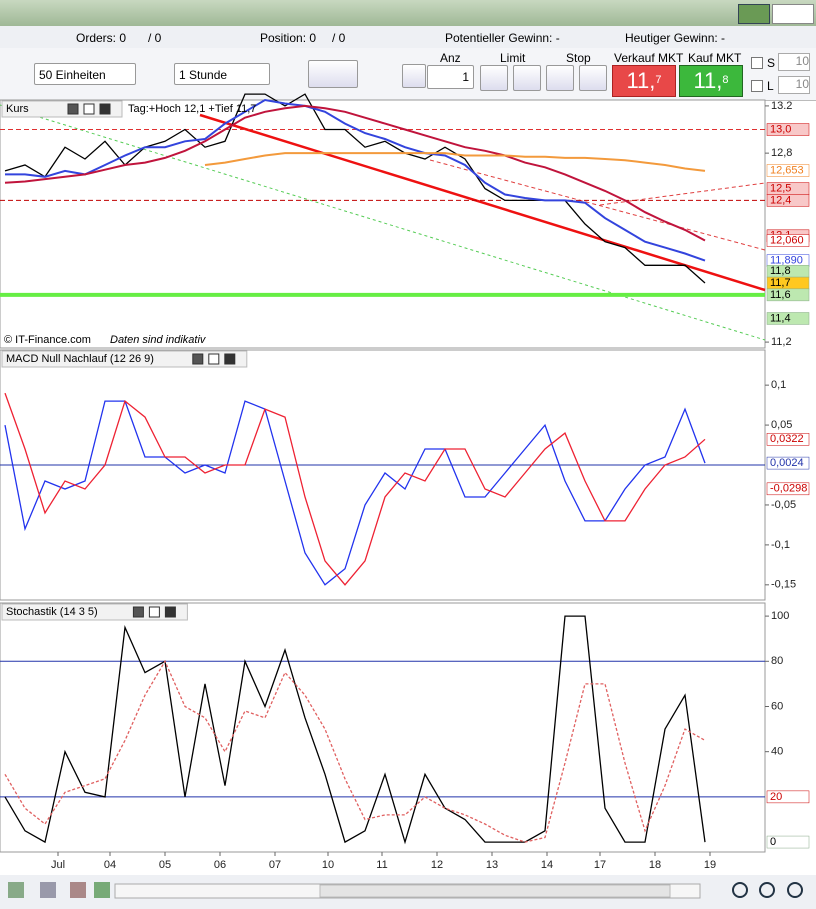 The height and width of the screenshot is (909, 816). Describe the element at coordinates (328, 865) in the screenshot. I see `x-tick-label: 10` at that location.